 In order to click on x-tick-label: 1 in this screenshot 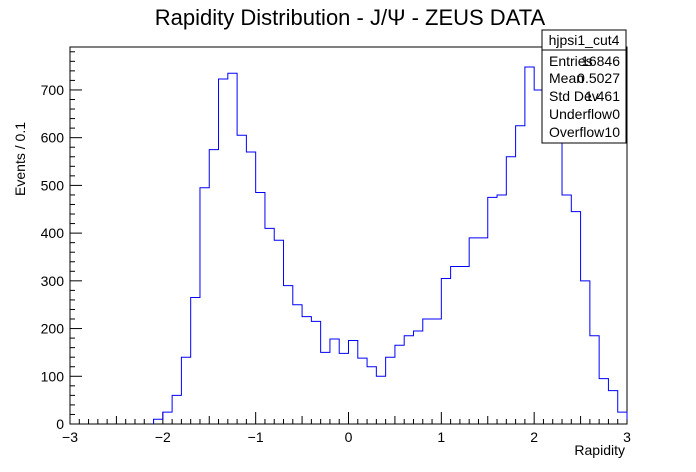, I will do `click(441, 437)`.